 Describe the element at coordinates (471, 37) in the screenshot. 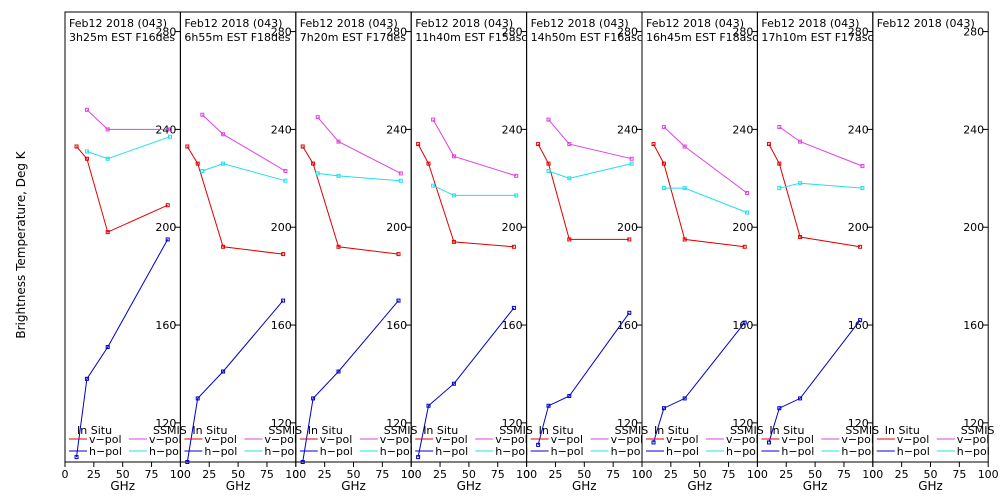

I see `panel-title-time: 11h40m EST F15asc` at that location.